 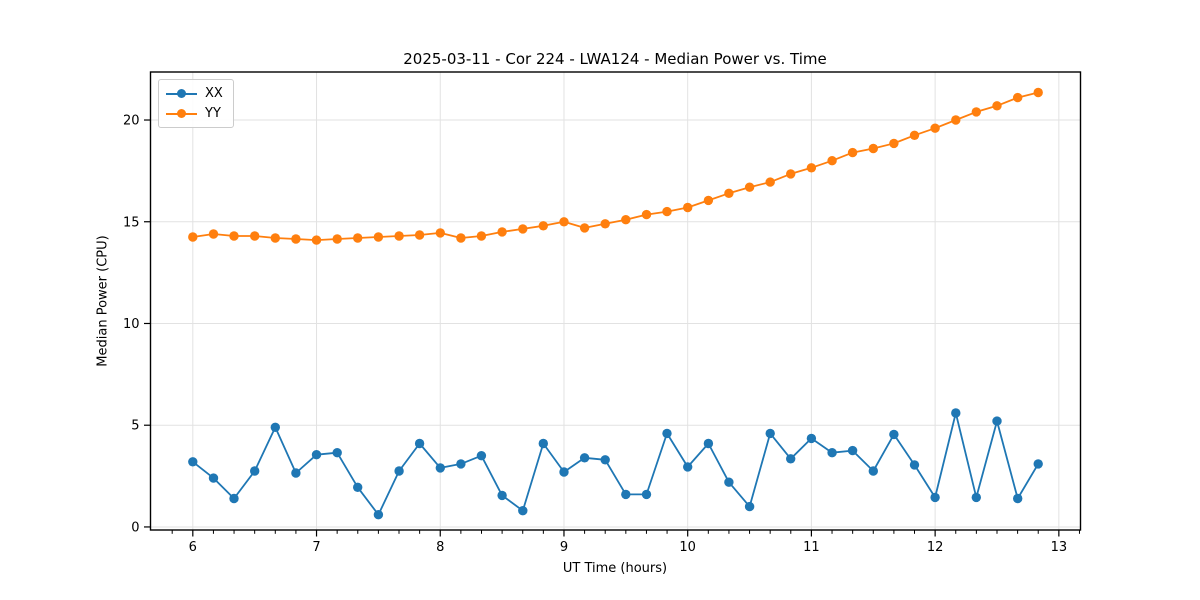 What do you see at coordinates (131, 324) in the screenshot?
I see `y-tick-label: 10` at bounding box center [131, 324].